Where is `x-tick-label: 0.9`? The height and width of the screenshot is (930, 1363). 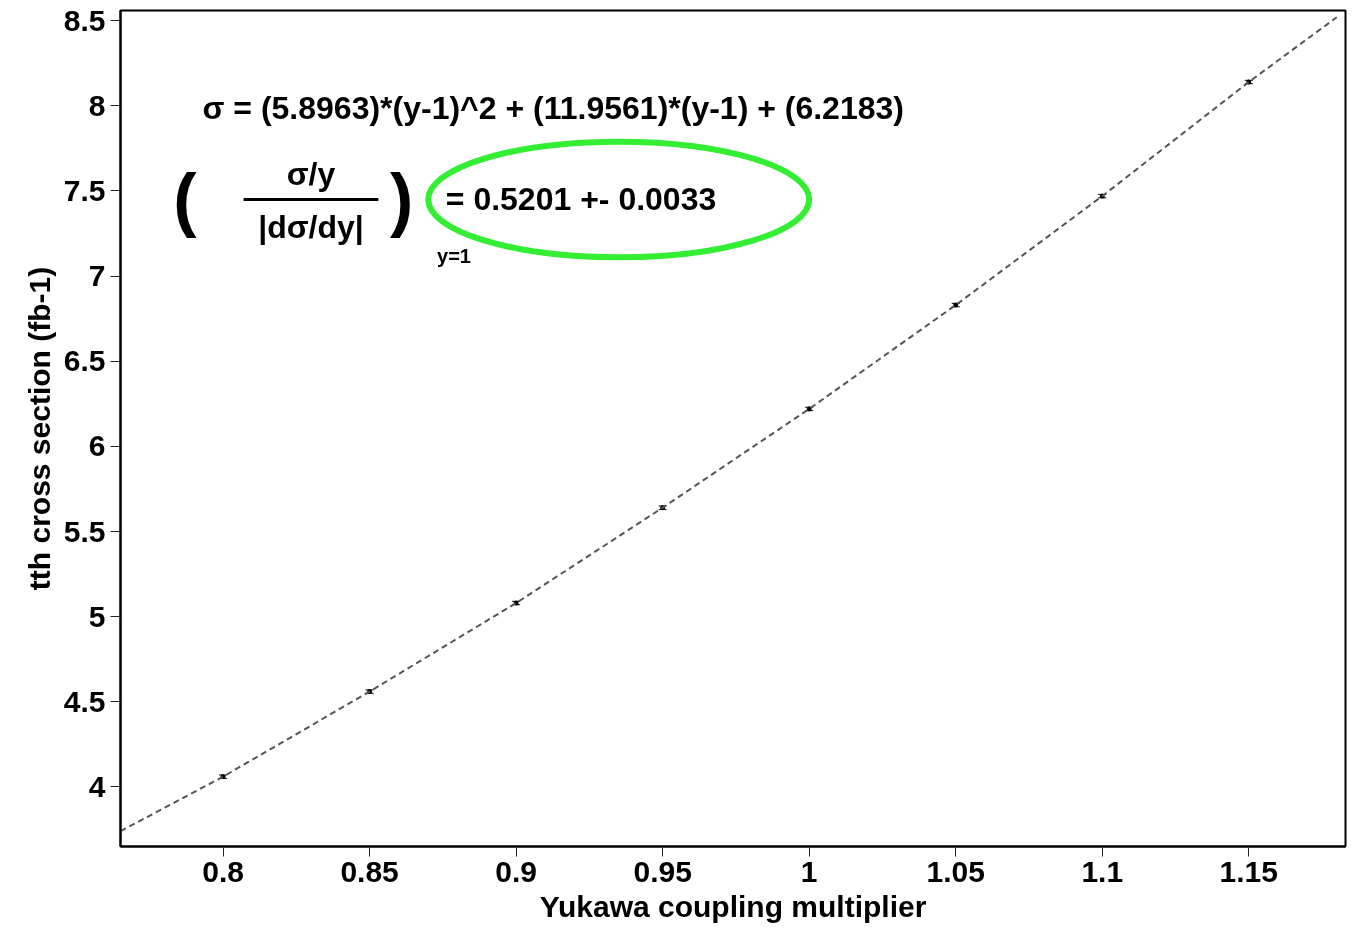
x-tick-label: 0.9 is located at coordinates (516, 871).